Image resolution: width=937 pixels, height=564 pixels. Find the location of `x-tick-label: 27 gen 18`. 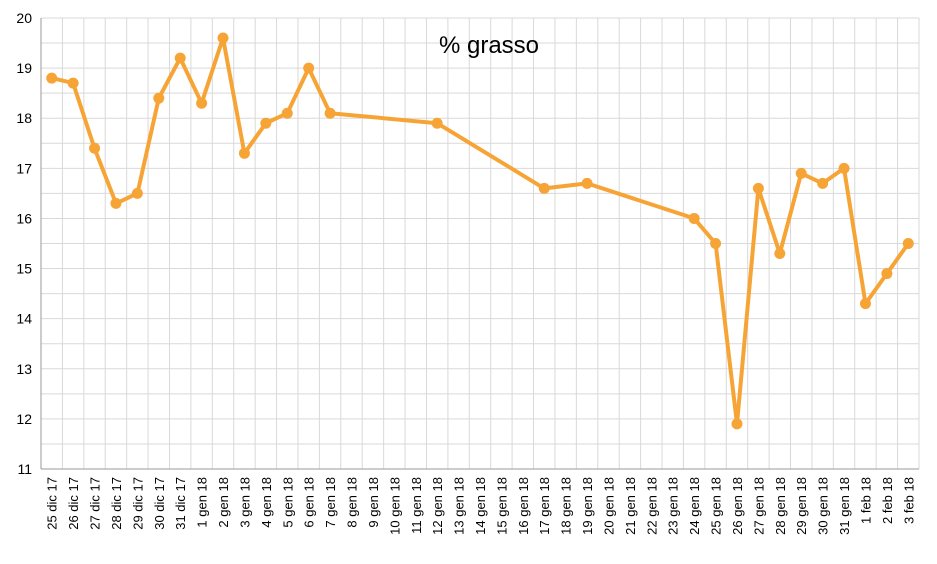

x-tick-label: 27 gen 18 is located at coordinates (758, 506).